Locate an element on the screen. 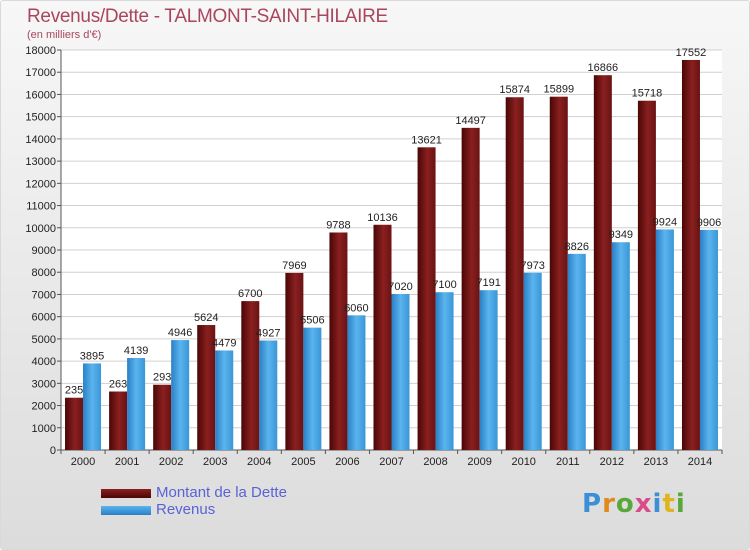 This screenshot has width=750, height=550. y-tick-label: 12000 is located at coordinates (40, 184).